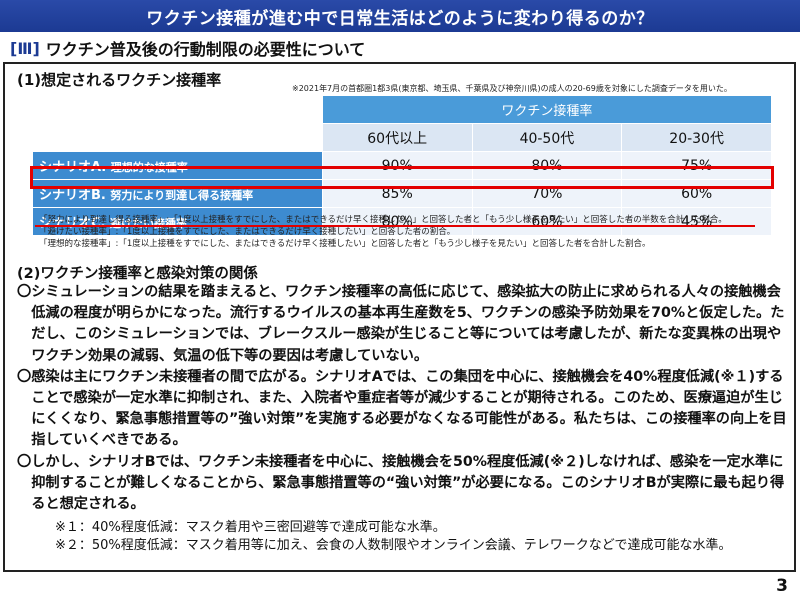 The height and width of the screenshot is (600, 800). What do you see at coordinates (696, 221) in the screenshot?
I see `table-cell: 45%` at bounding box center [696, 221].